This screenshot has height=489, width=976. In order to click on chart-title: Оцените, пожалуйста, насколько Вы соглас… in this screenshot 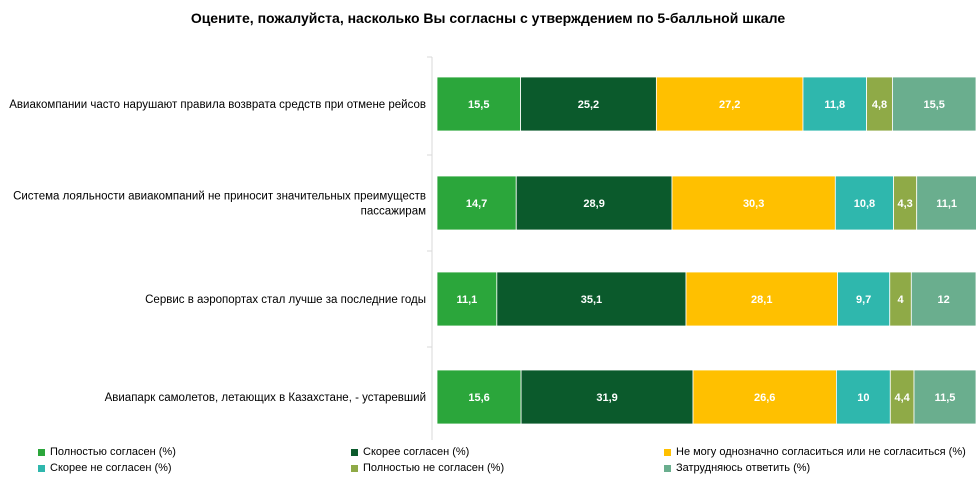, I will do `click(488, 18)`.